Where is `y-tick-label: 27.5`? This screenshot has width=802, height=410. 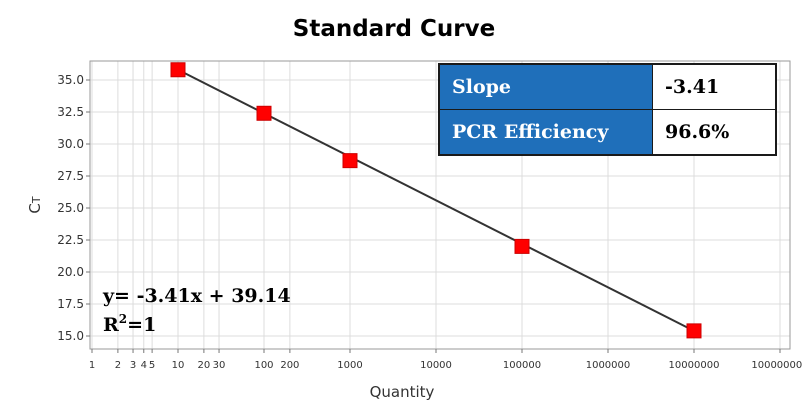 y-tick-label: 27.5 is located at coordinates (70, 176).